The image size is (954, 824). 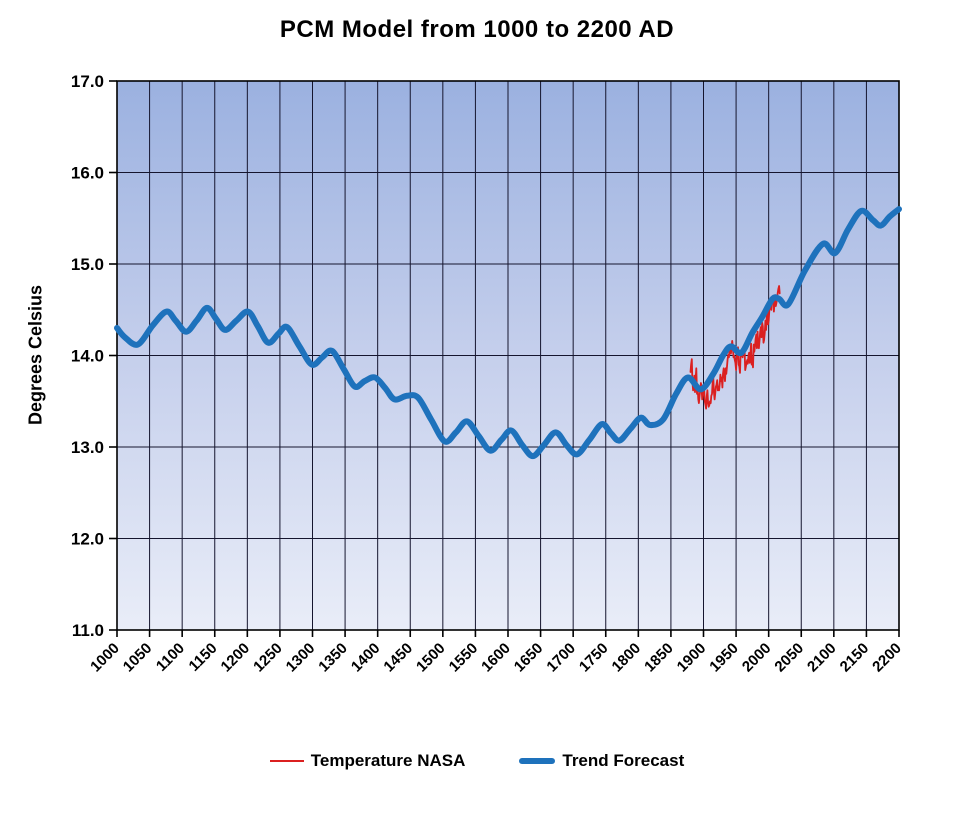 I want to click on legend-label-trend-forecast: Trend Forecast, so click(x=623, y=760).